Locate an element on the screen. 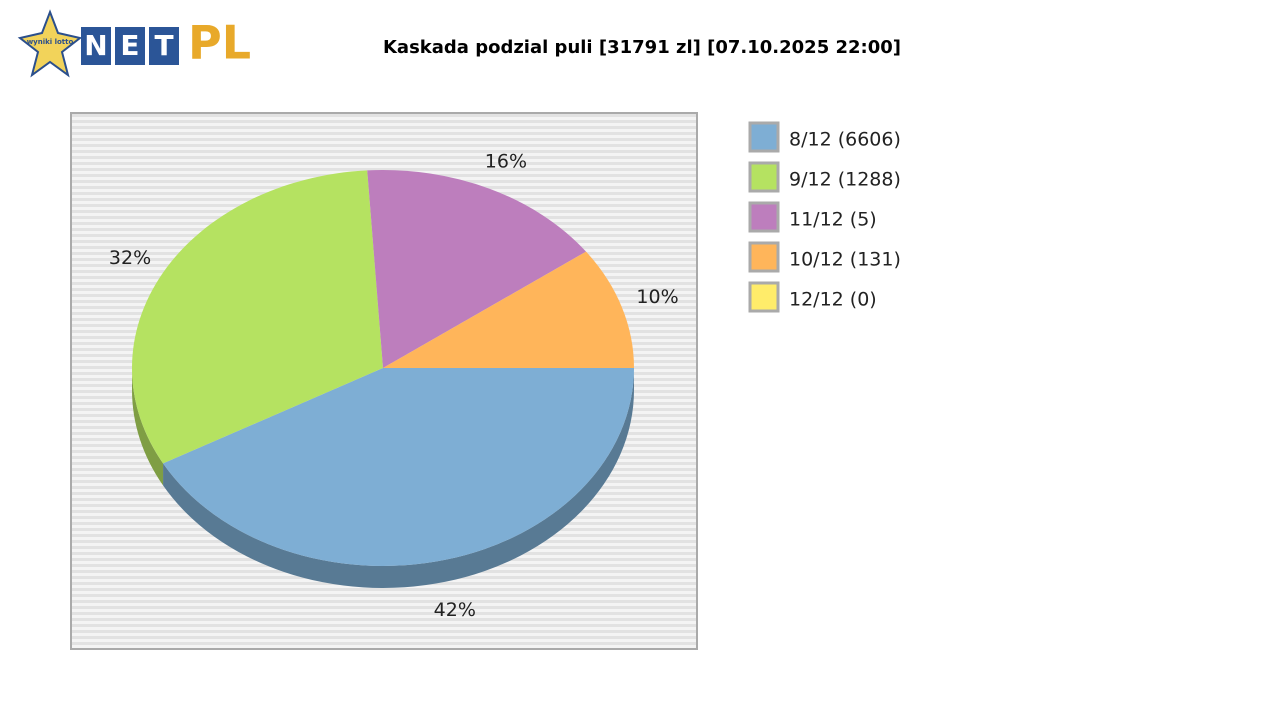 Image resolution: width=1280 pixels, height=724 pixels. data-label: 32% is located at coordinates (130, 258).